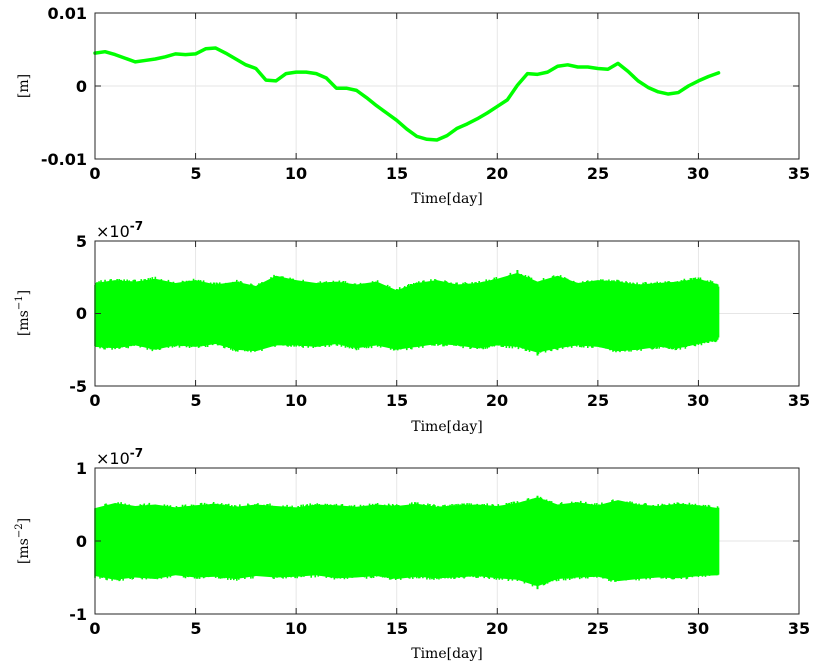 The height and width of the screenshot is (671, 815). I want to click on y-tick-label: -1, so click(78, 614).